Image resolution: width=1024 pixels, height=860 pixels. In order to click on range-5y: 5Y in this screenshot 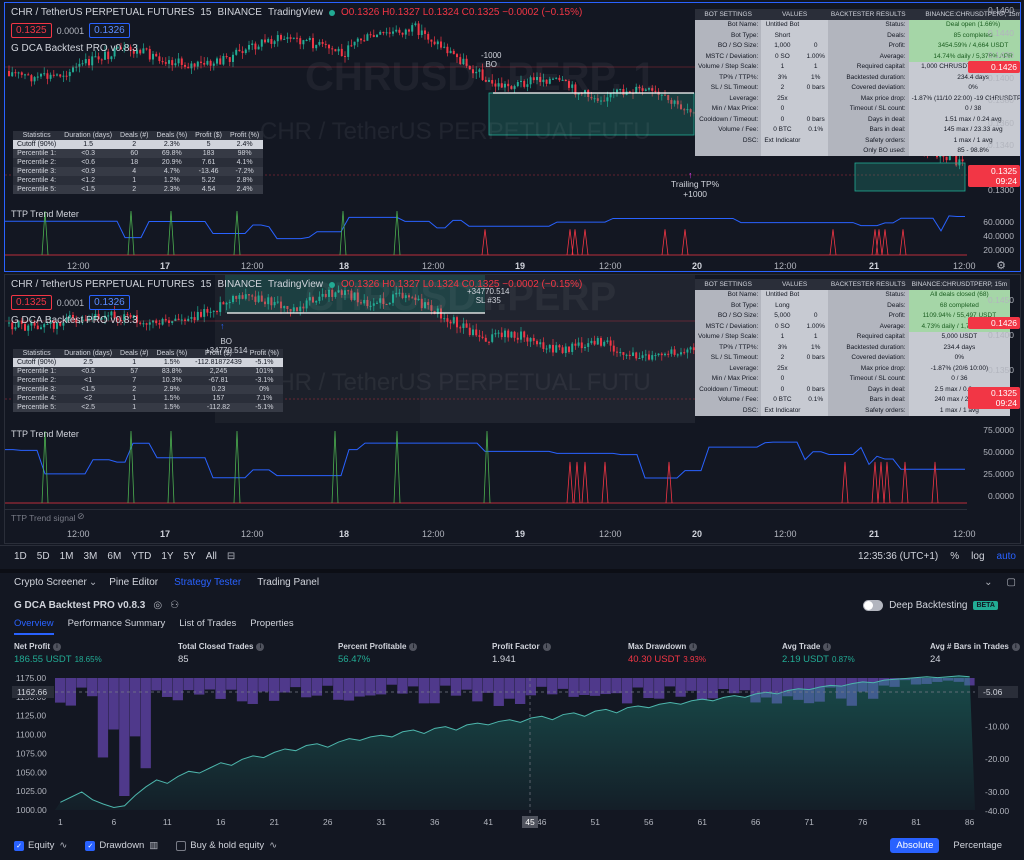, I will do `click(189, 556)`.